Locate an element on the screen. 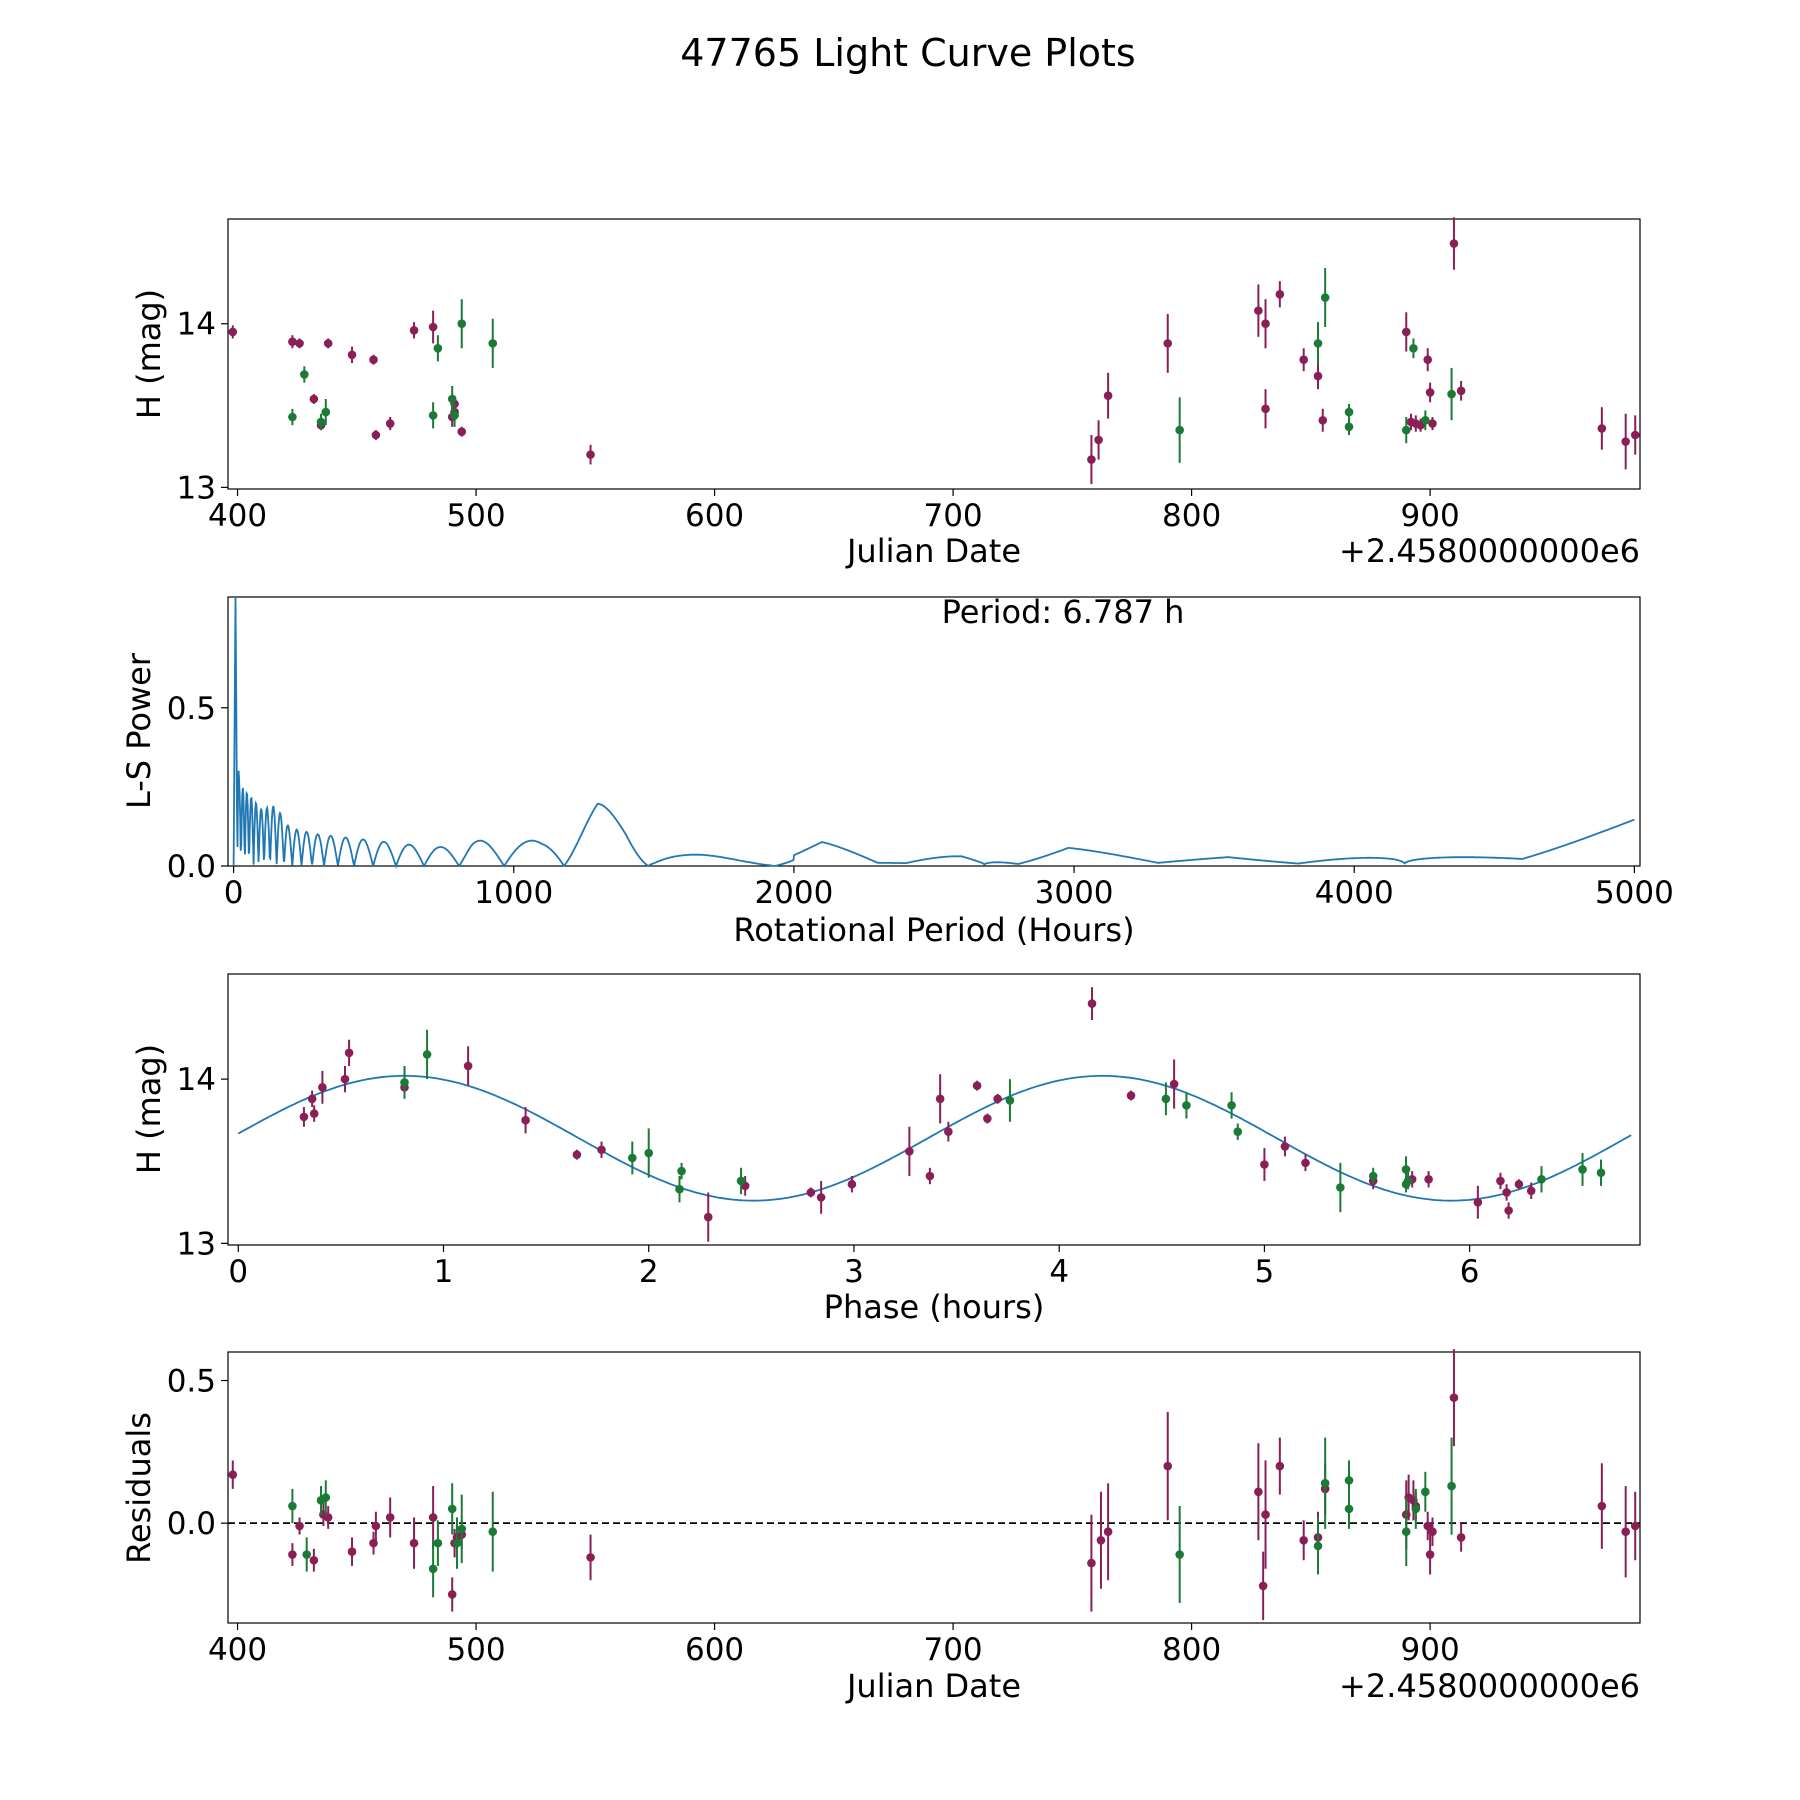 This screenshot has width=1800, height=1800. phased-y-ticks: 13 14 is located at coordinates (202, 1162).